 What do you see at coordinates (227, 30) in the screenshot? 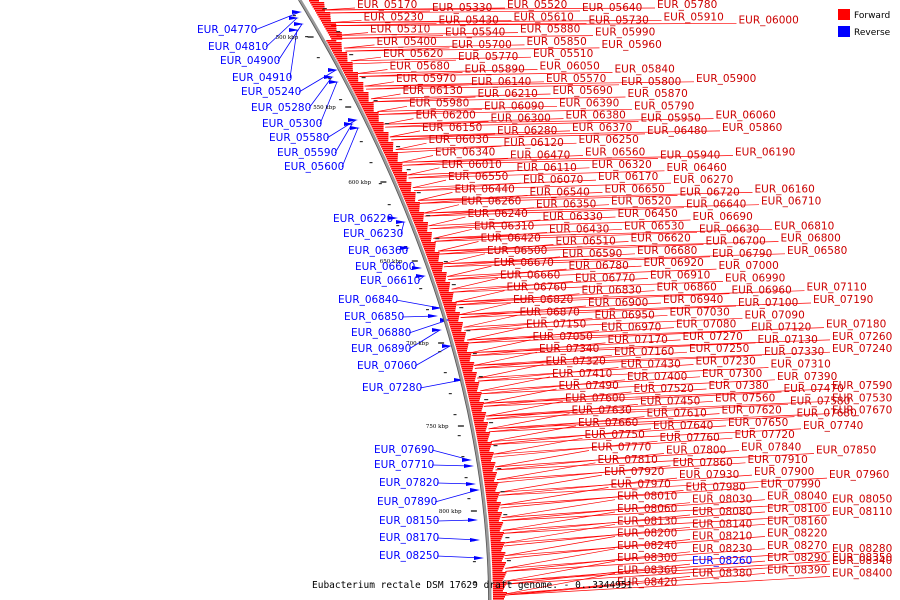
I see `reverse-gene-label: EUR_04770` at bounding box center [227, 30].